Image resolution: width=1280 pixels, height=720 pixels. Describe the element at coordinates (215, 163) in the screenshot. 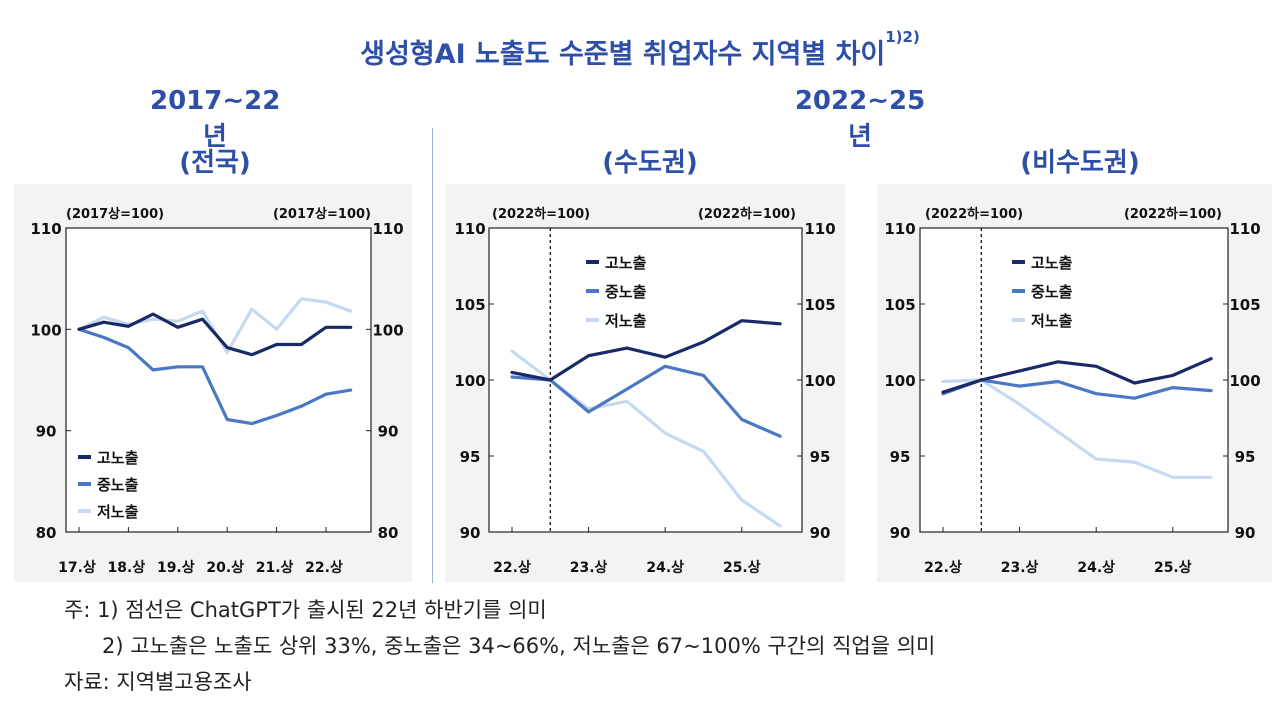

I see `panel-title-nationwide: (전국)` at that location.